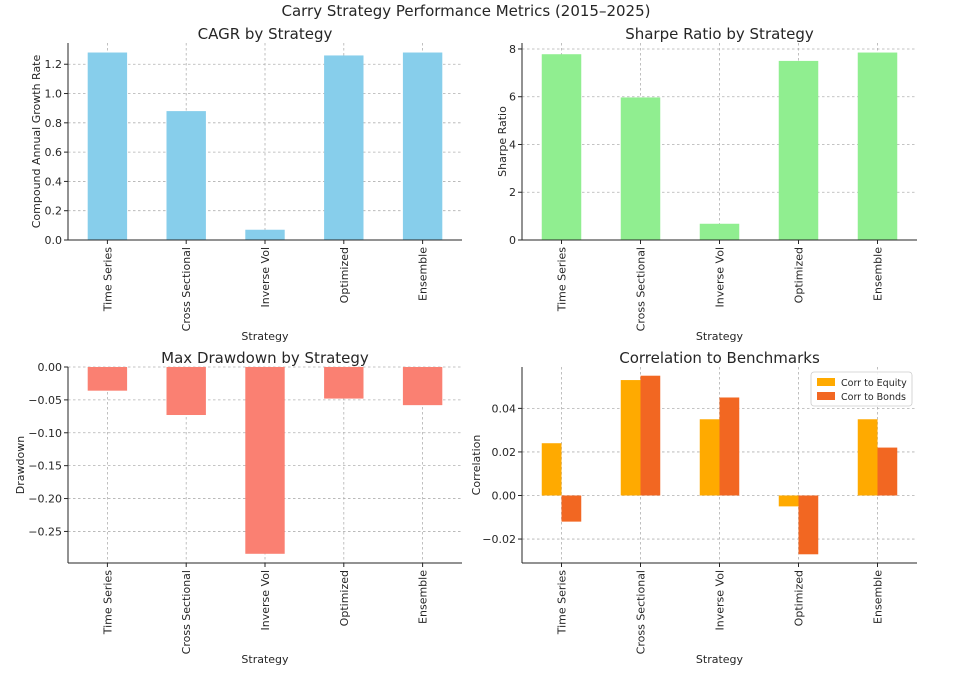 This screenshot has height=678, width=979. Describe the element at coordinates (54, 123) in the screenshot. I see `y-tick-label: 0.8` at that location.